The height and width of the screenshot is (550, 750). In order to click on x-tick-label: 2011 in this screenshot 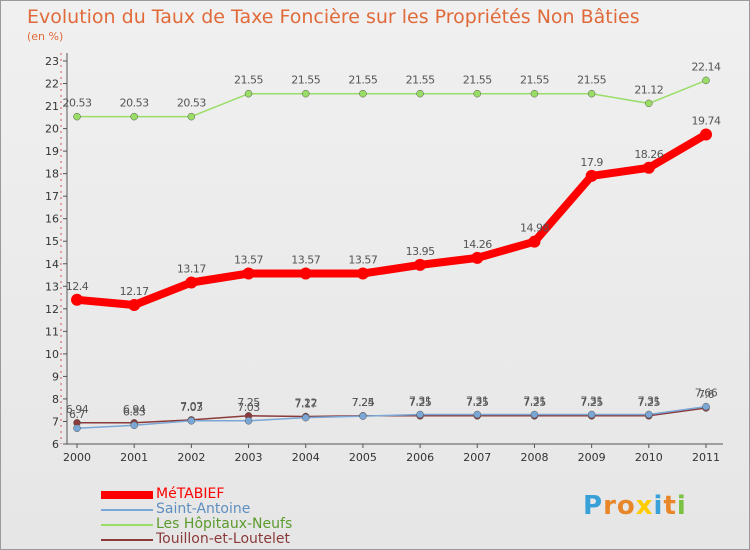, I will do `click(706, 457)`.